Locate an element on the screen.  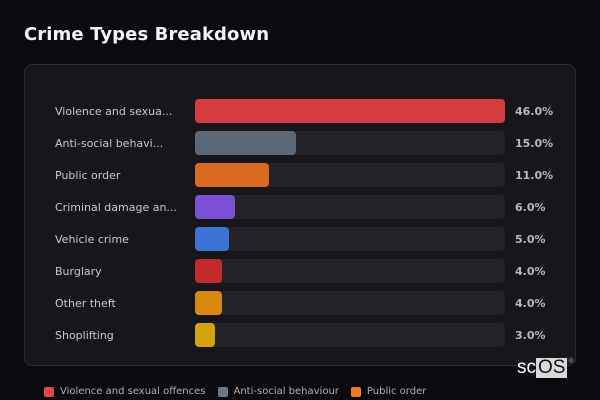
legend-label: Public order is located at coordinates (396, 391).